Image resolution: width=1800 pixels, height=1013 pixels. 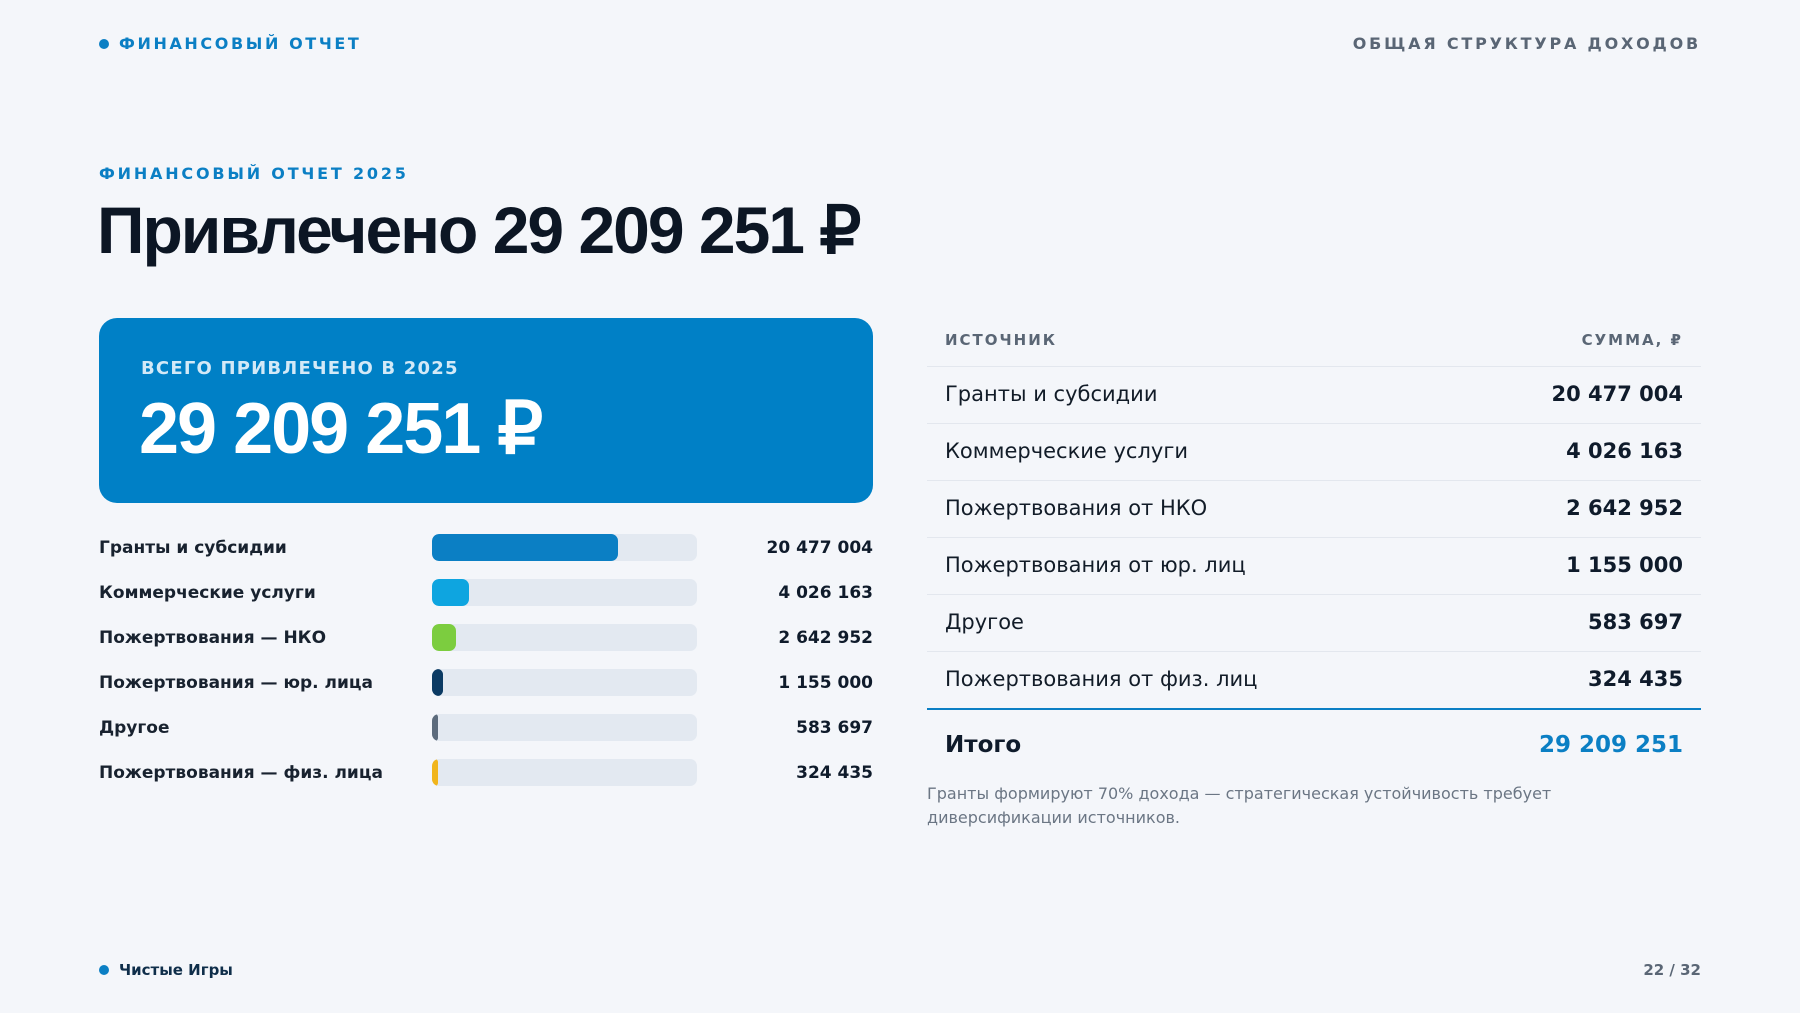 I want to click on row-source: Гранты и субсидии, so click(x=1051, y=394).